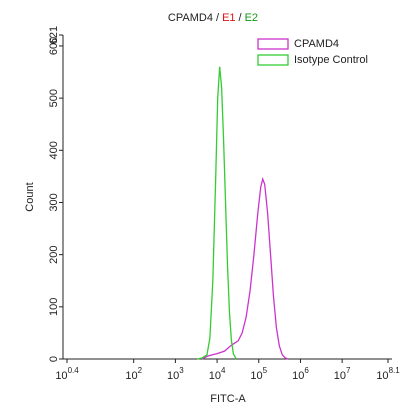  I want to click on x-tick-label: 10², so click(133, 374).